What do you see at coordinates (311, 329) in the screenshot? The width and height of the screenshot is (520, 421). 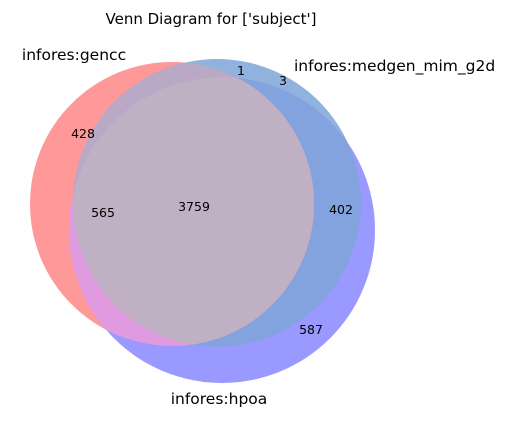 I see `region-count-hpoa-only: 587` at bounding box center [311, 329].